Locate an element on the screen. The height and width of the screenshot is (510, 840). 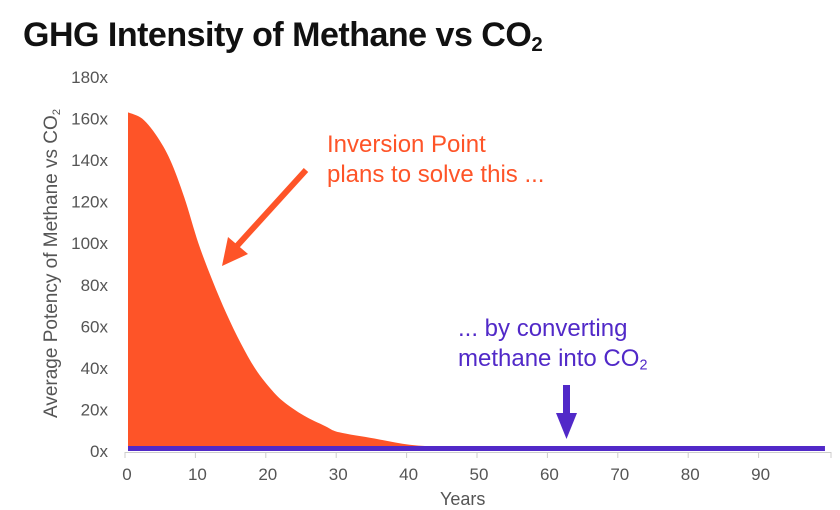
x-tick-label: 80 is located at coordinates (690, 474).